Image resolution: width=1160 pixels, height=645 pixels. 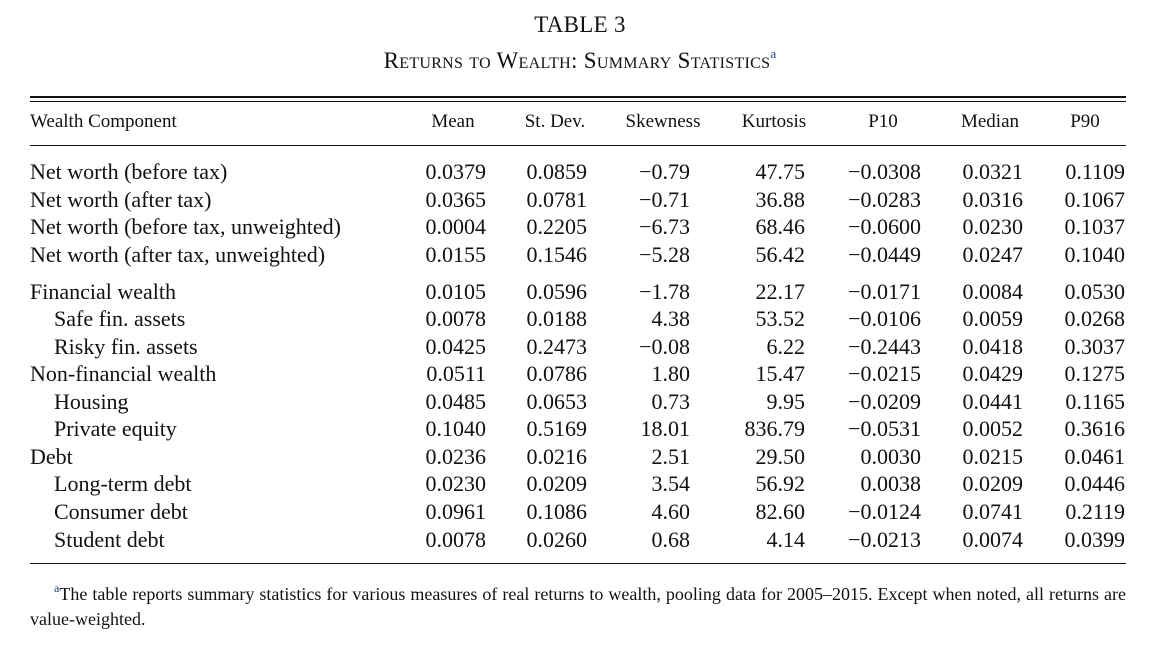 What do you see at coordinates (456, 373) in the screenshot?
I see `cell-mean: 0.0511` at bounding box center [456, 373].